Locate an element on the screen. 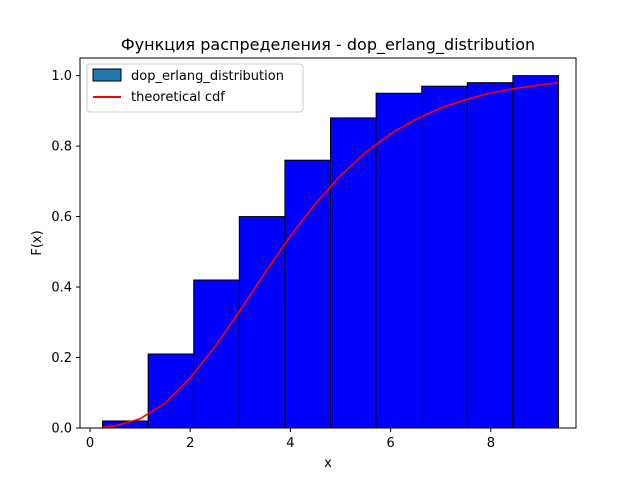 This screenshot has width=640, height=480. x-tick-label: 4 is located at coordinates (290, 443).